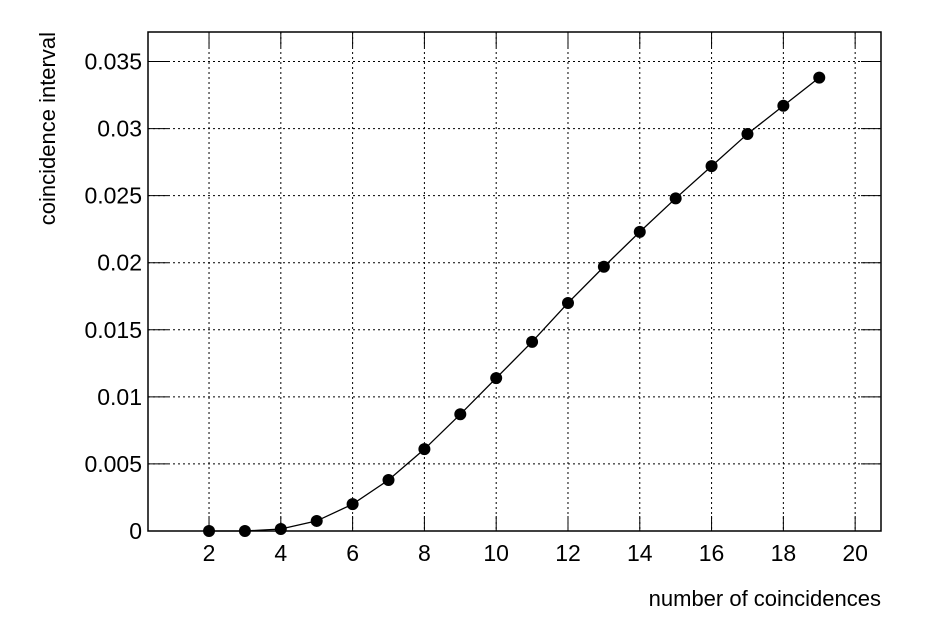 The width and height of the screenshot is (929, 633). What do you see at coordinates (784, 553) in the screenshot?
I see `x-tick-label: 18` at bounding box center [784, 553].